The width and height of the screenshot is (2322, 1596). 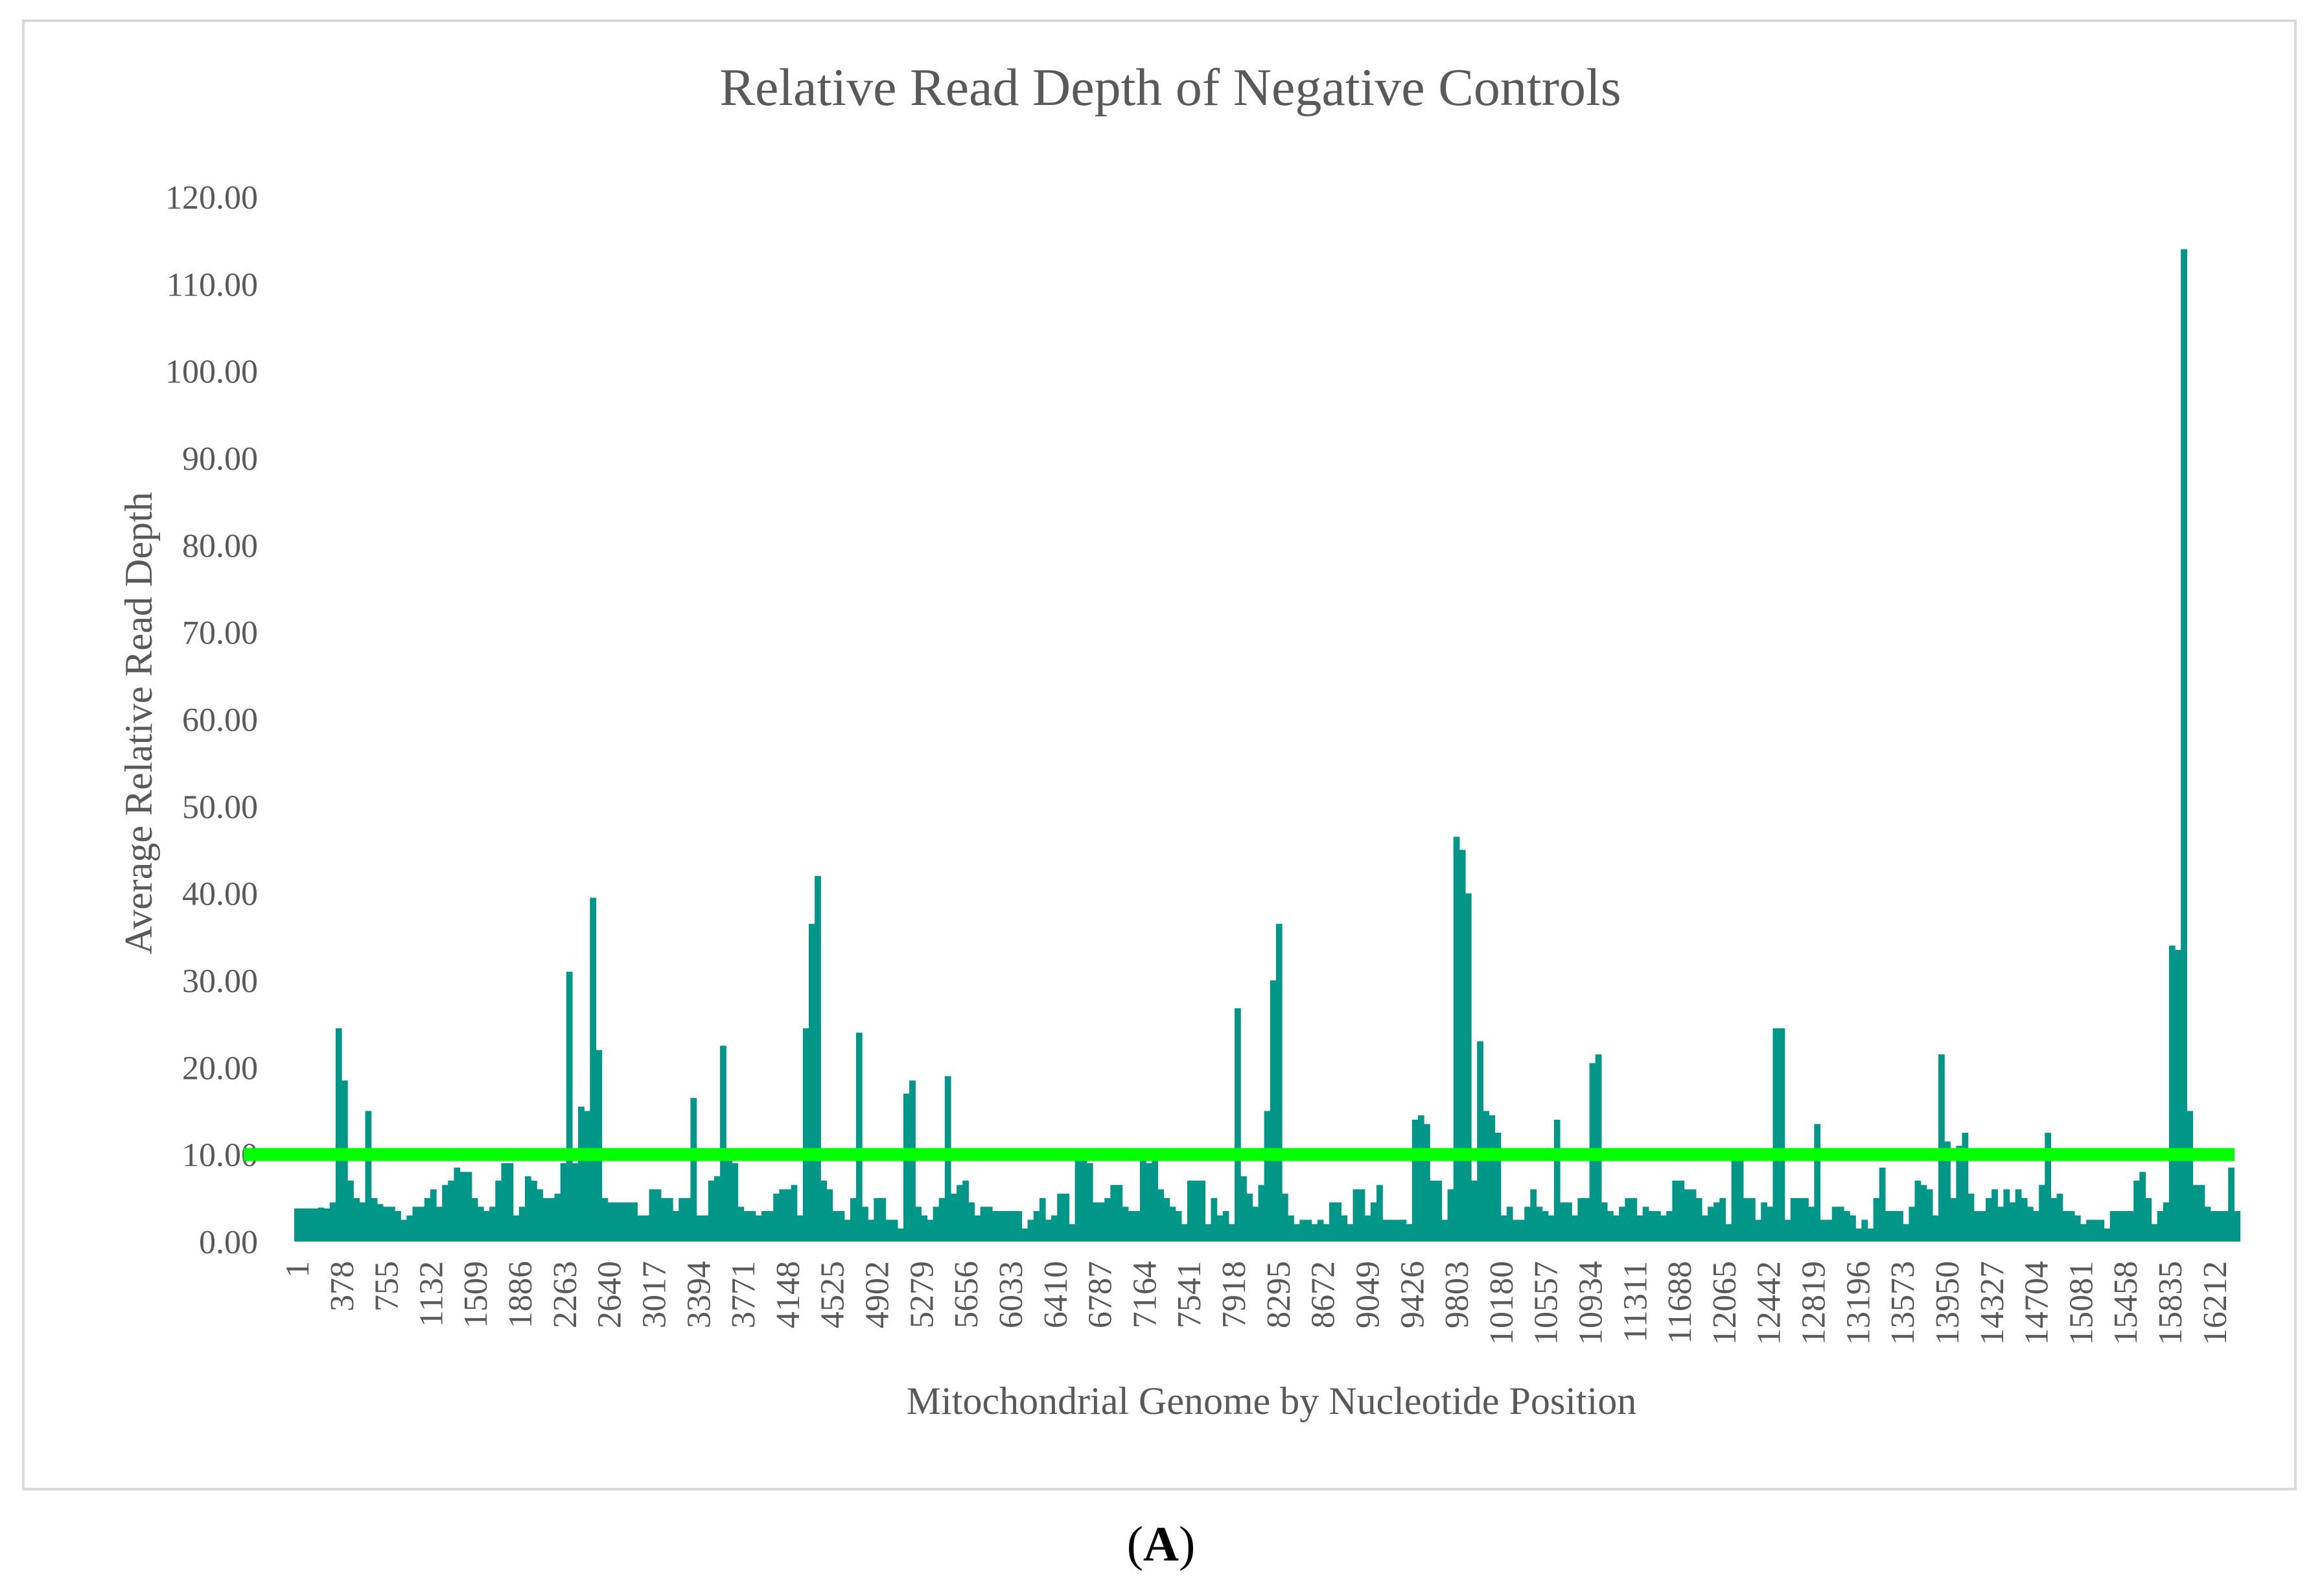 I want to click on x-tick-label: 6410, so click(x=1056, y=1294).